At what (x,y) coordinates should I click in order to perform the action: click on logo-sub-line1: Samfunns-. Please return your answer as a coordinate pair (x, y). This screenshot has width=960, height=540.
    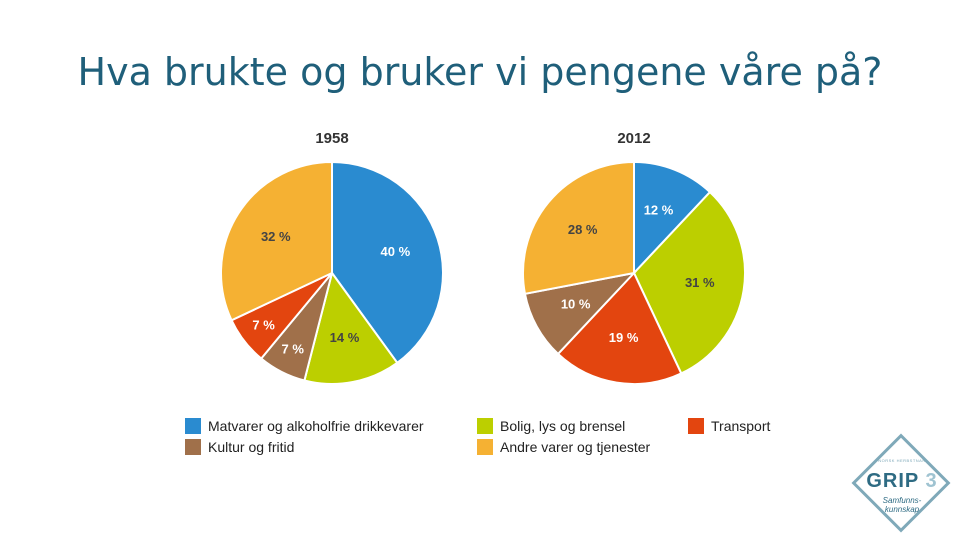
    Looking at the image, I should click on (902, 500).